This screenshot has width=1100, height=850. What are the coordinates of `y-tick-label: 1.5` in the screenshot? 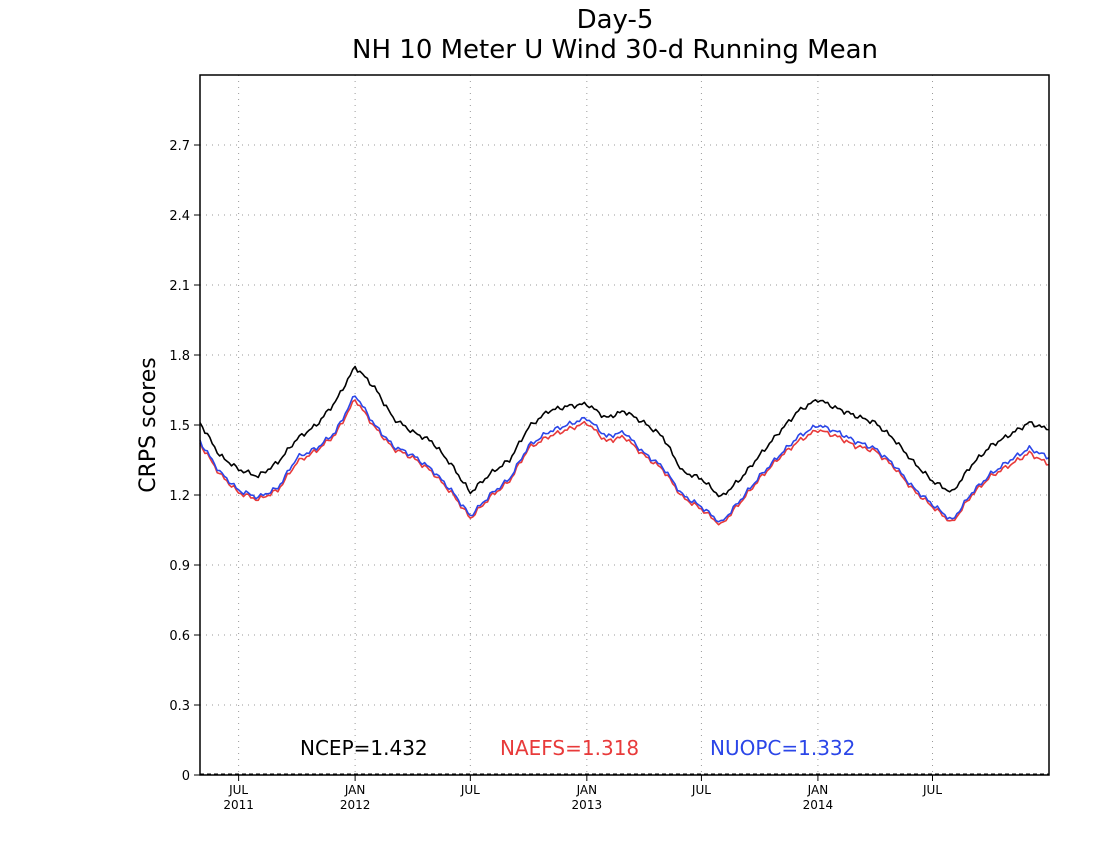 It's located at (179, 426).